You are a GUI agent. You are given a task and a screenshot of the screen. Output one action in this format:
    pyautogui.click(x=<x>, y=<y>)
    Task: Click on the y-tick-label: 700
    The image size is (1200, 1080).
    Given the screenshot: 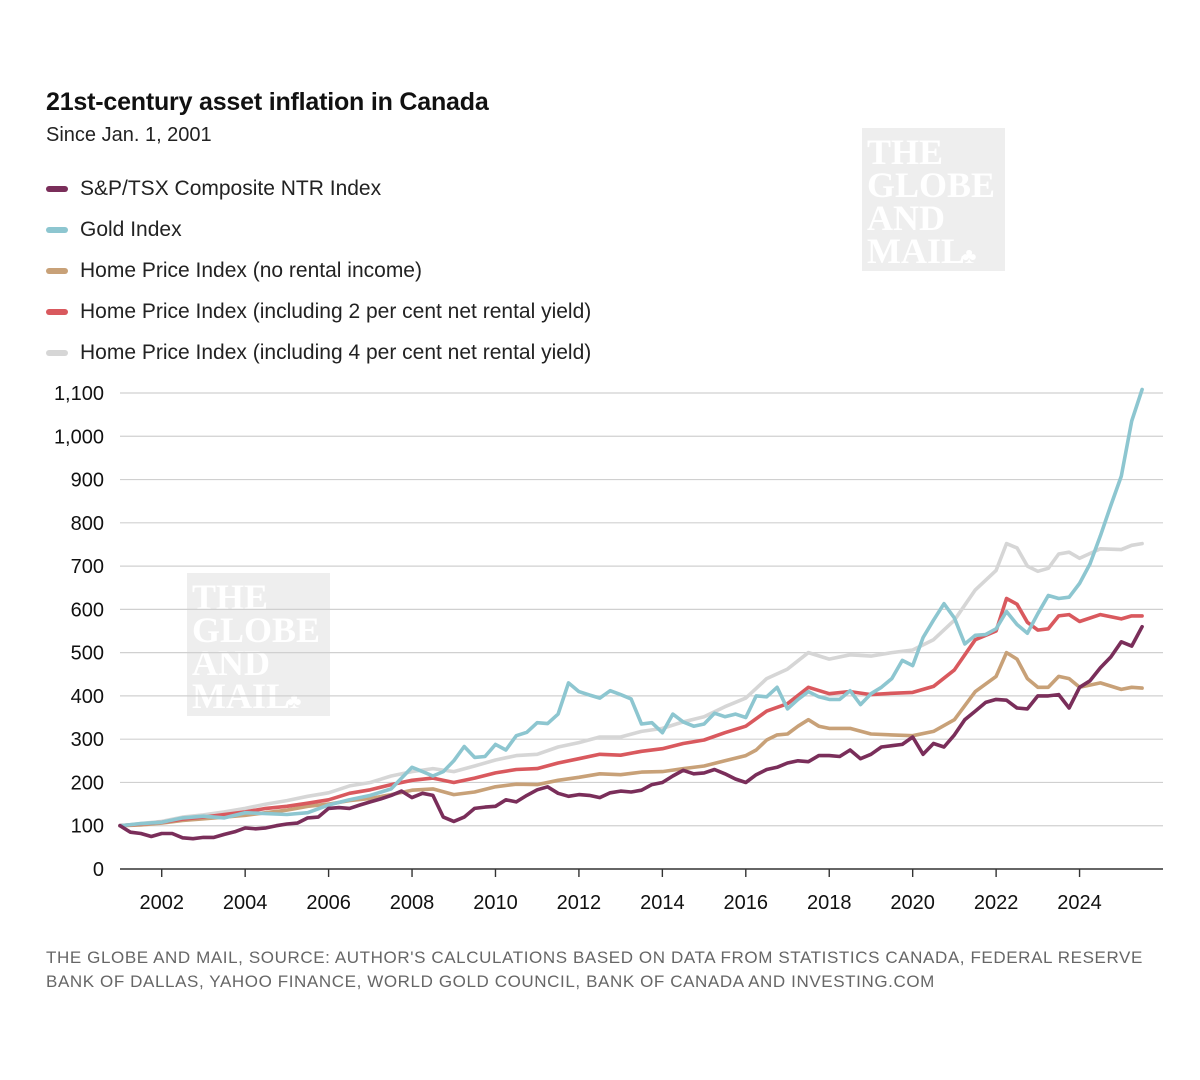 What is the action you would take?
    pyautogui.click(x=87, y=567)
    